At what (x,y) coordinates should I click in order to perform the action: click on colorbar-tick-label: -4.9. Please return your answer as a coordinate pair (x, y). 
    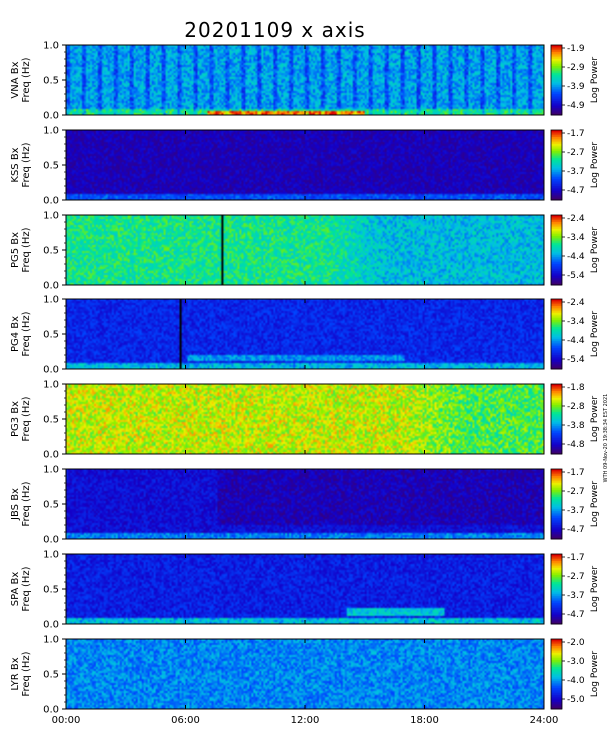
    Looking at the image, I should click on (576, 106).